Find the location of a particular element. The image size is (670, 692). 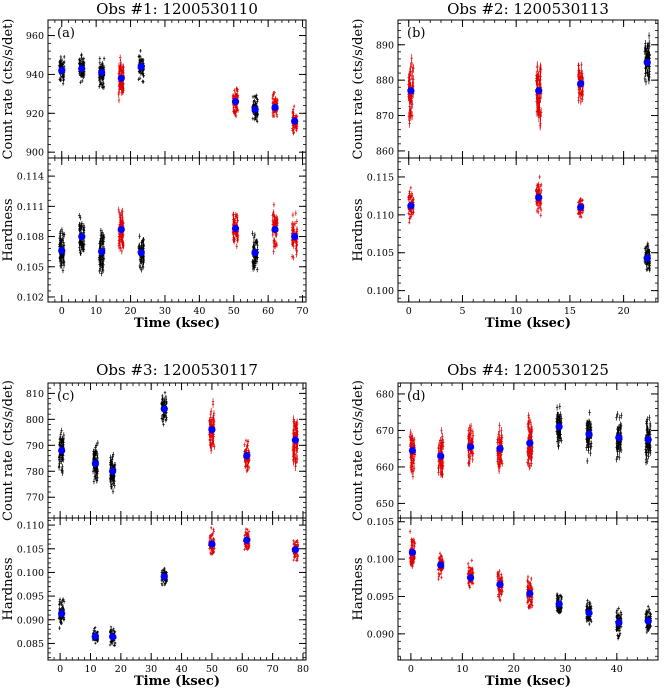

y-tick-label: 0.115 is located at coordinates (380, 177).